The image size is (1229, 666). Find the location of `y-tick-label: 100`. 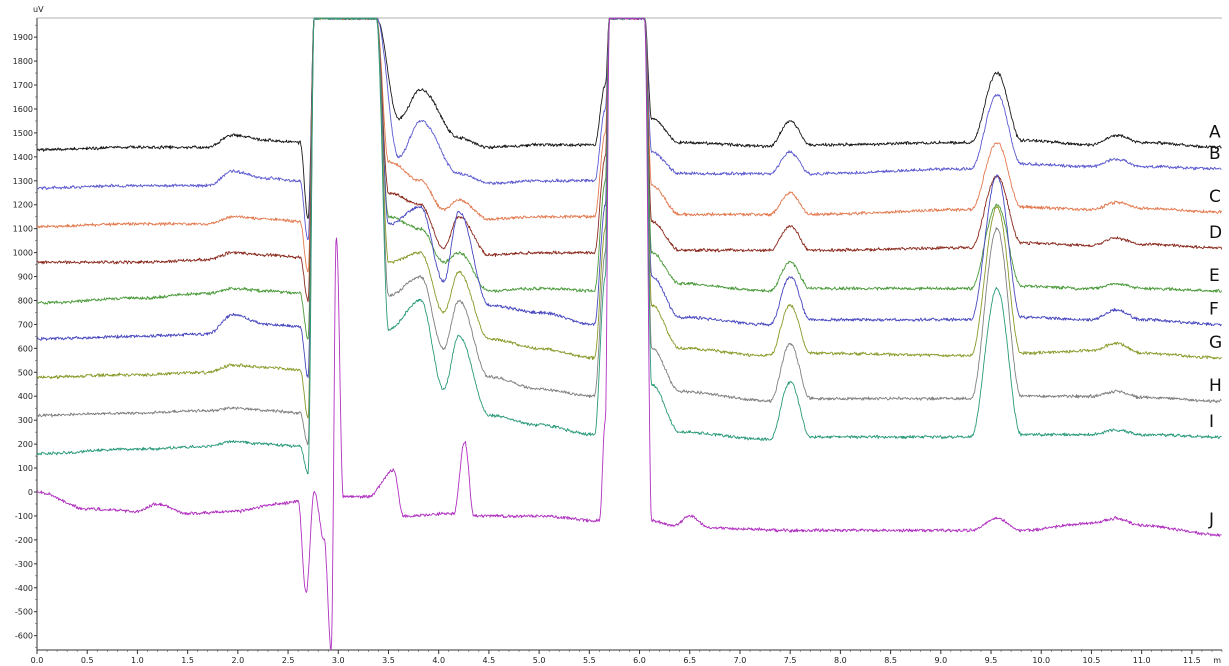

y-tick-label: 100 is located at coordinates (25, 468).